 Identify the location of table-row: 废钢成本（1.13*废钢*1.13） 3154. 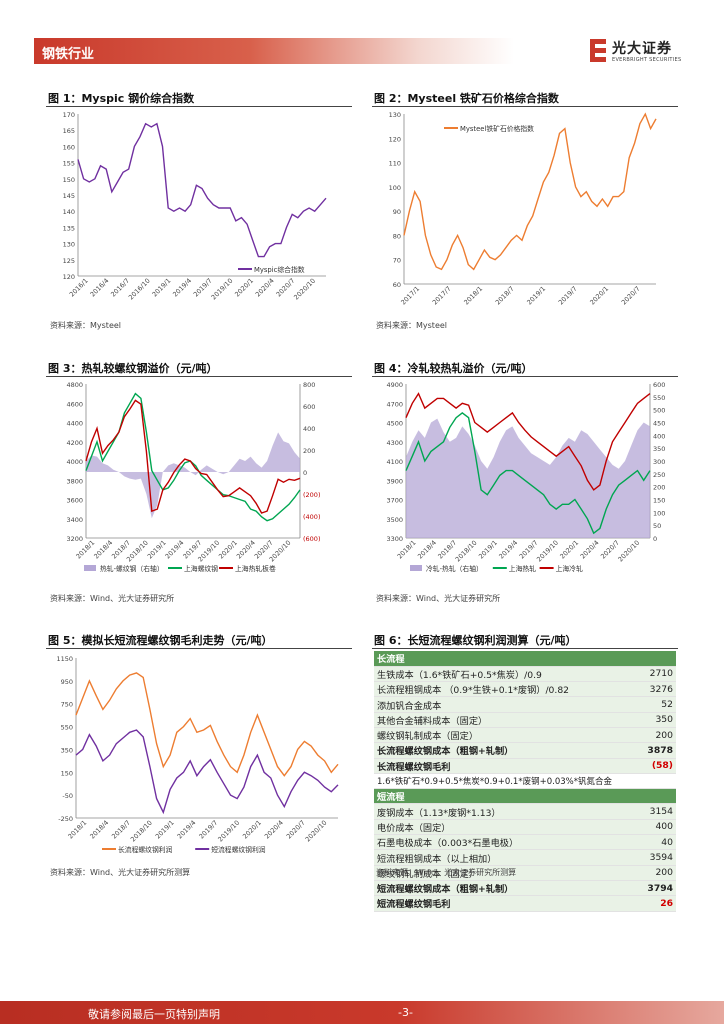
(525, 811).